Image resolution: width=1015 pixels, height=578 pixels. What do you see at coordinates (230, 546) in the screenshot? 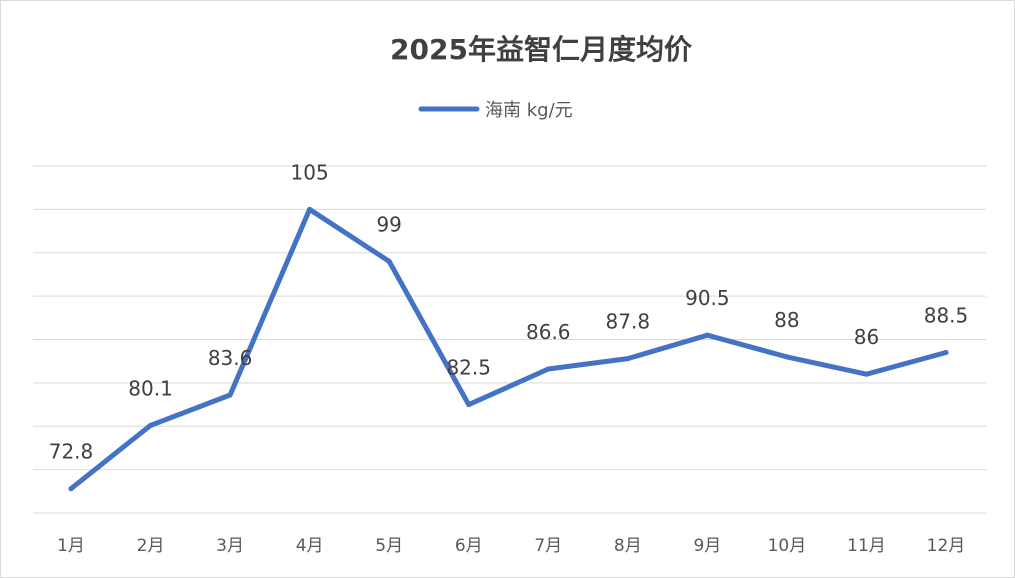
I see `x-tick-label: 3月` at bounding box center [230, 546].